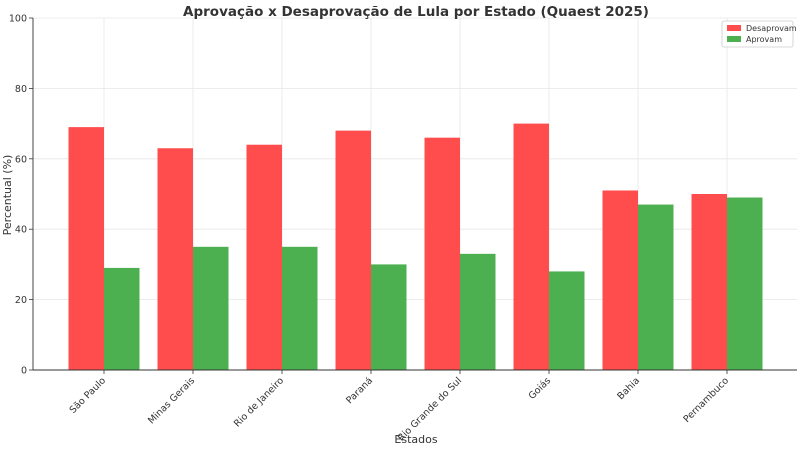 The image size is (800, 454). What do you see at coordinates (734, 28) in the screenshot?
I see `legend-swatch-desaprovam` at bounding box center [734, 28].